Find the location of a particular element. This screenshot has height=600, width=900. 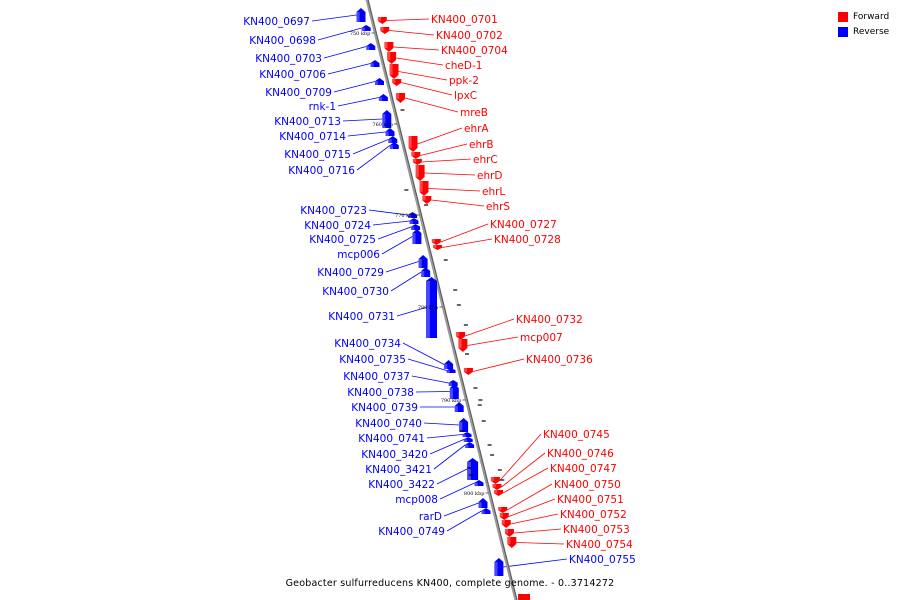

gene-label-kn400-0724: KN400_0724 is located at coordinates (337, 226).